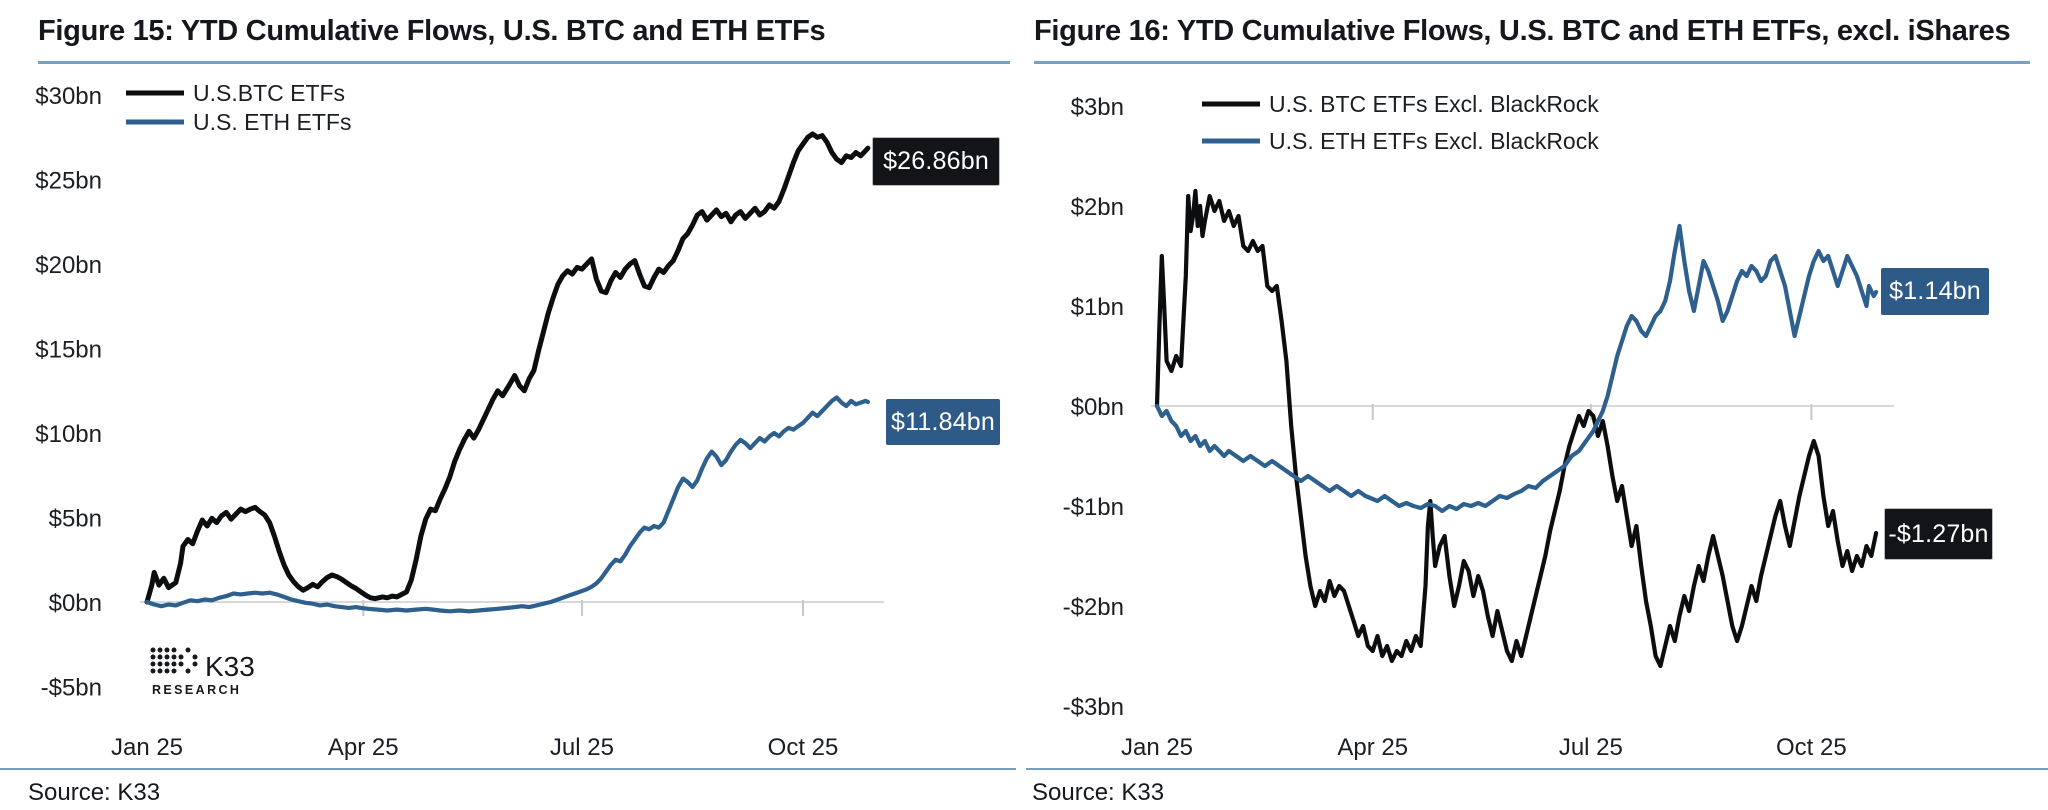 This screenshot has width=2048, height=810. What do you see at coordinates (1098, 792) in the screenshot?
I see `figure-16-source: Source: K33` at bounding box center [1098, 792].